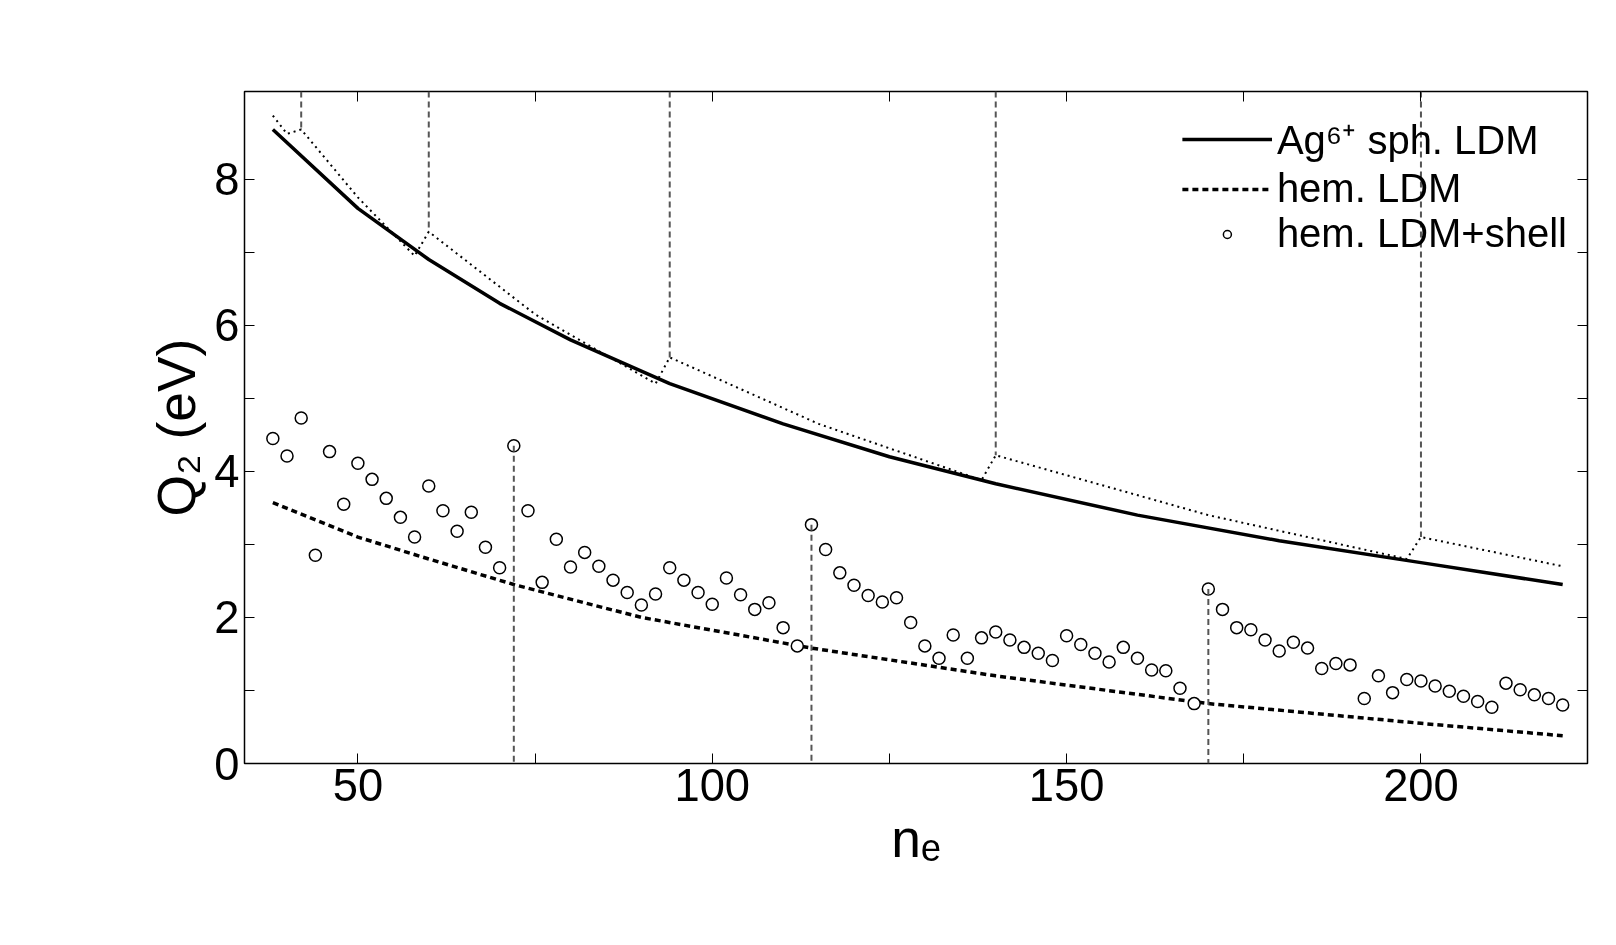  Describe the element at coordinates (358, 785) in the screenshot. I see `x-tick-label: 50` at that location.